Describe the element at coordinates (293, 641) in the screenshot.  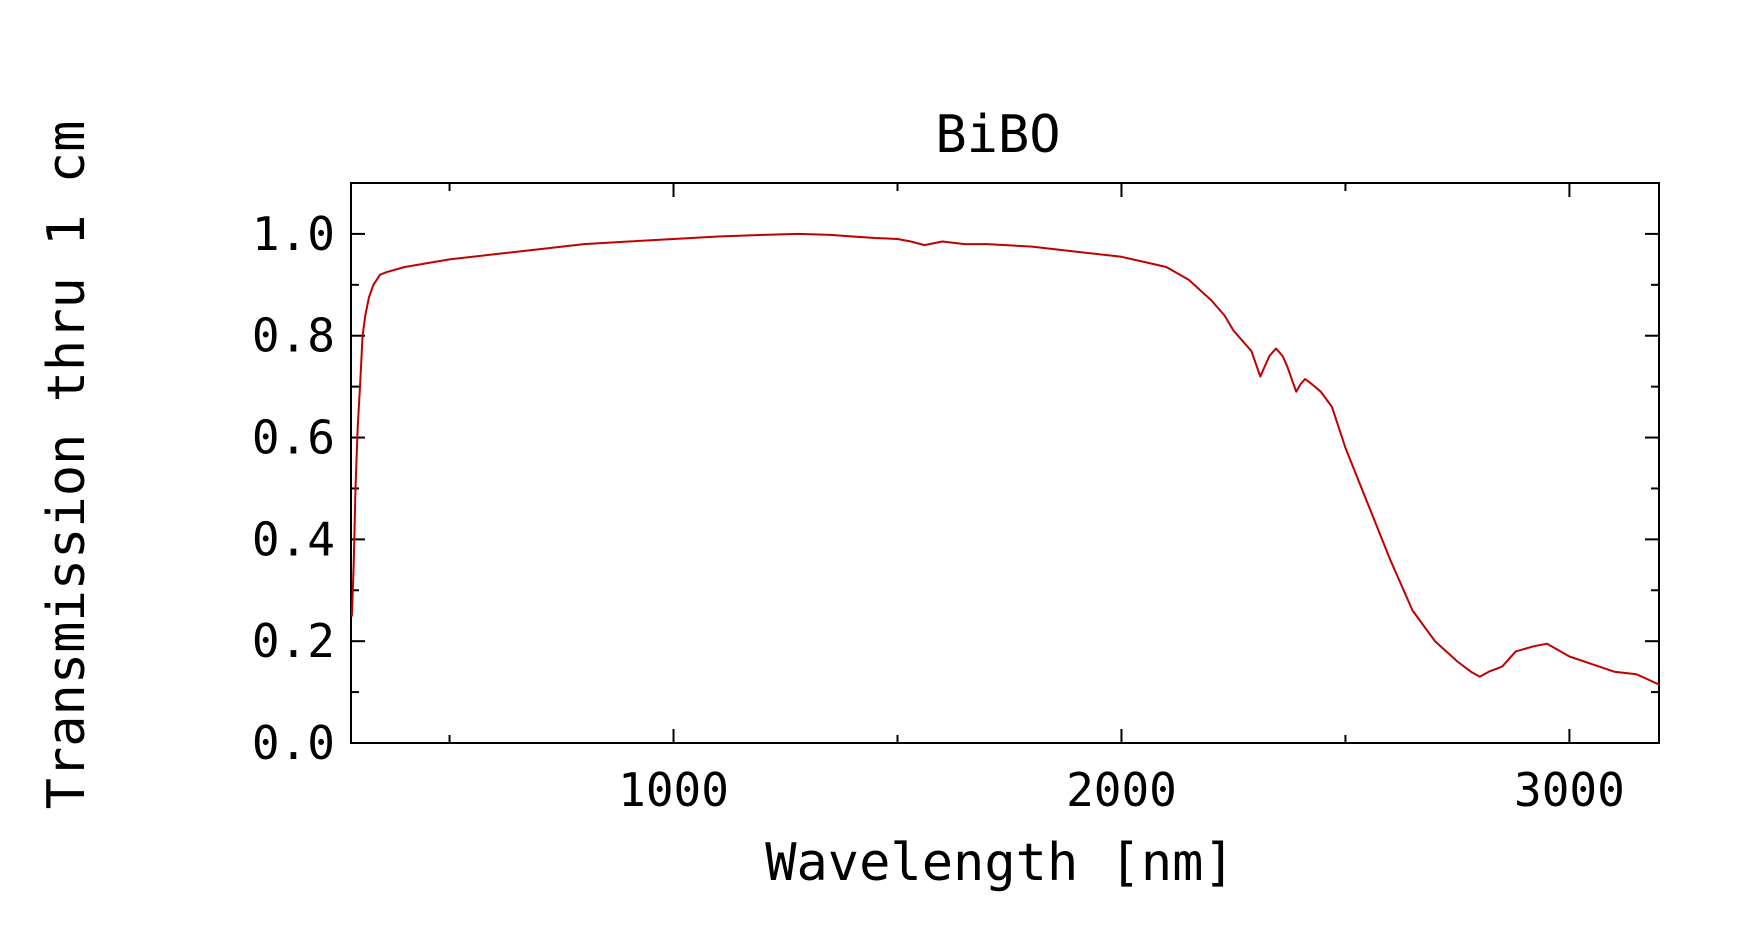
I see `y-tick-label-0.2: 0.2` at that location.